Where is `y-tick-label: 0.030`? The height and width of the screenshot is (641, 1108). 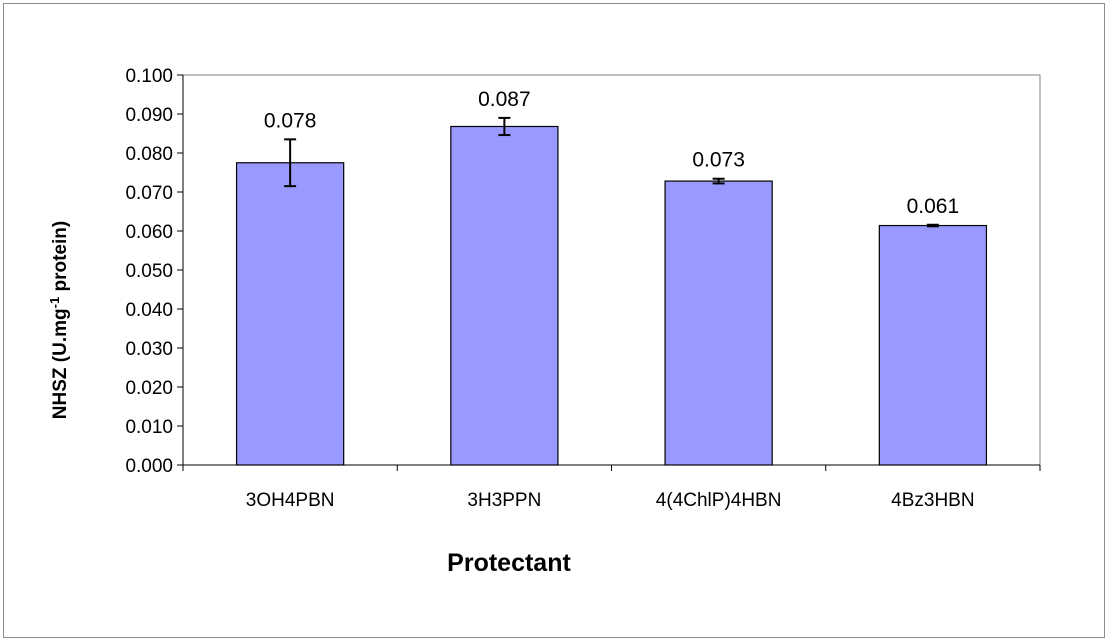
y-tick-label: 0.030 is located at coordinates (149, 349).